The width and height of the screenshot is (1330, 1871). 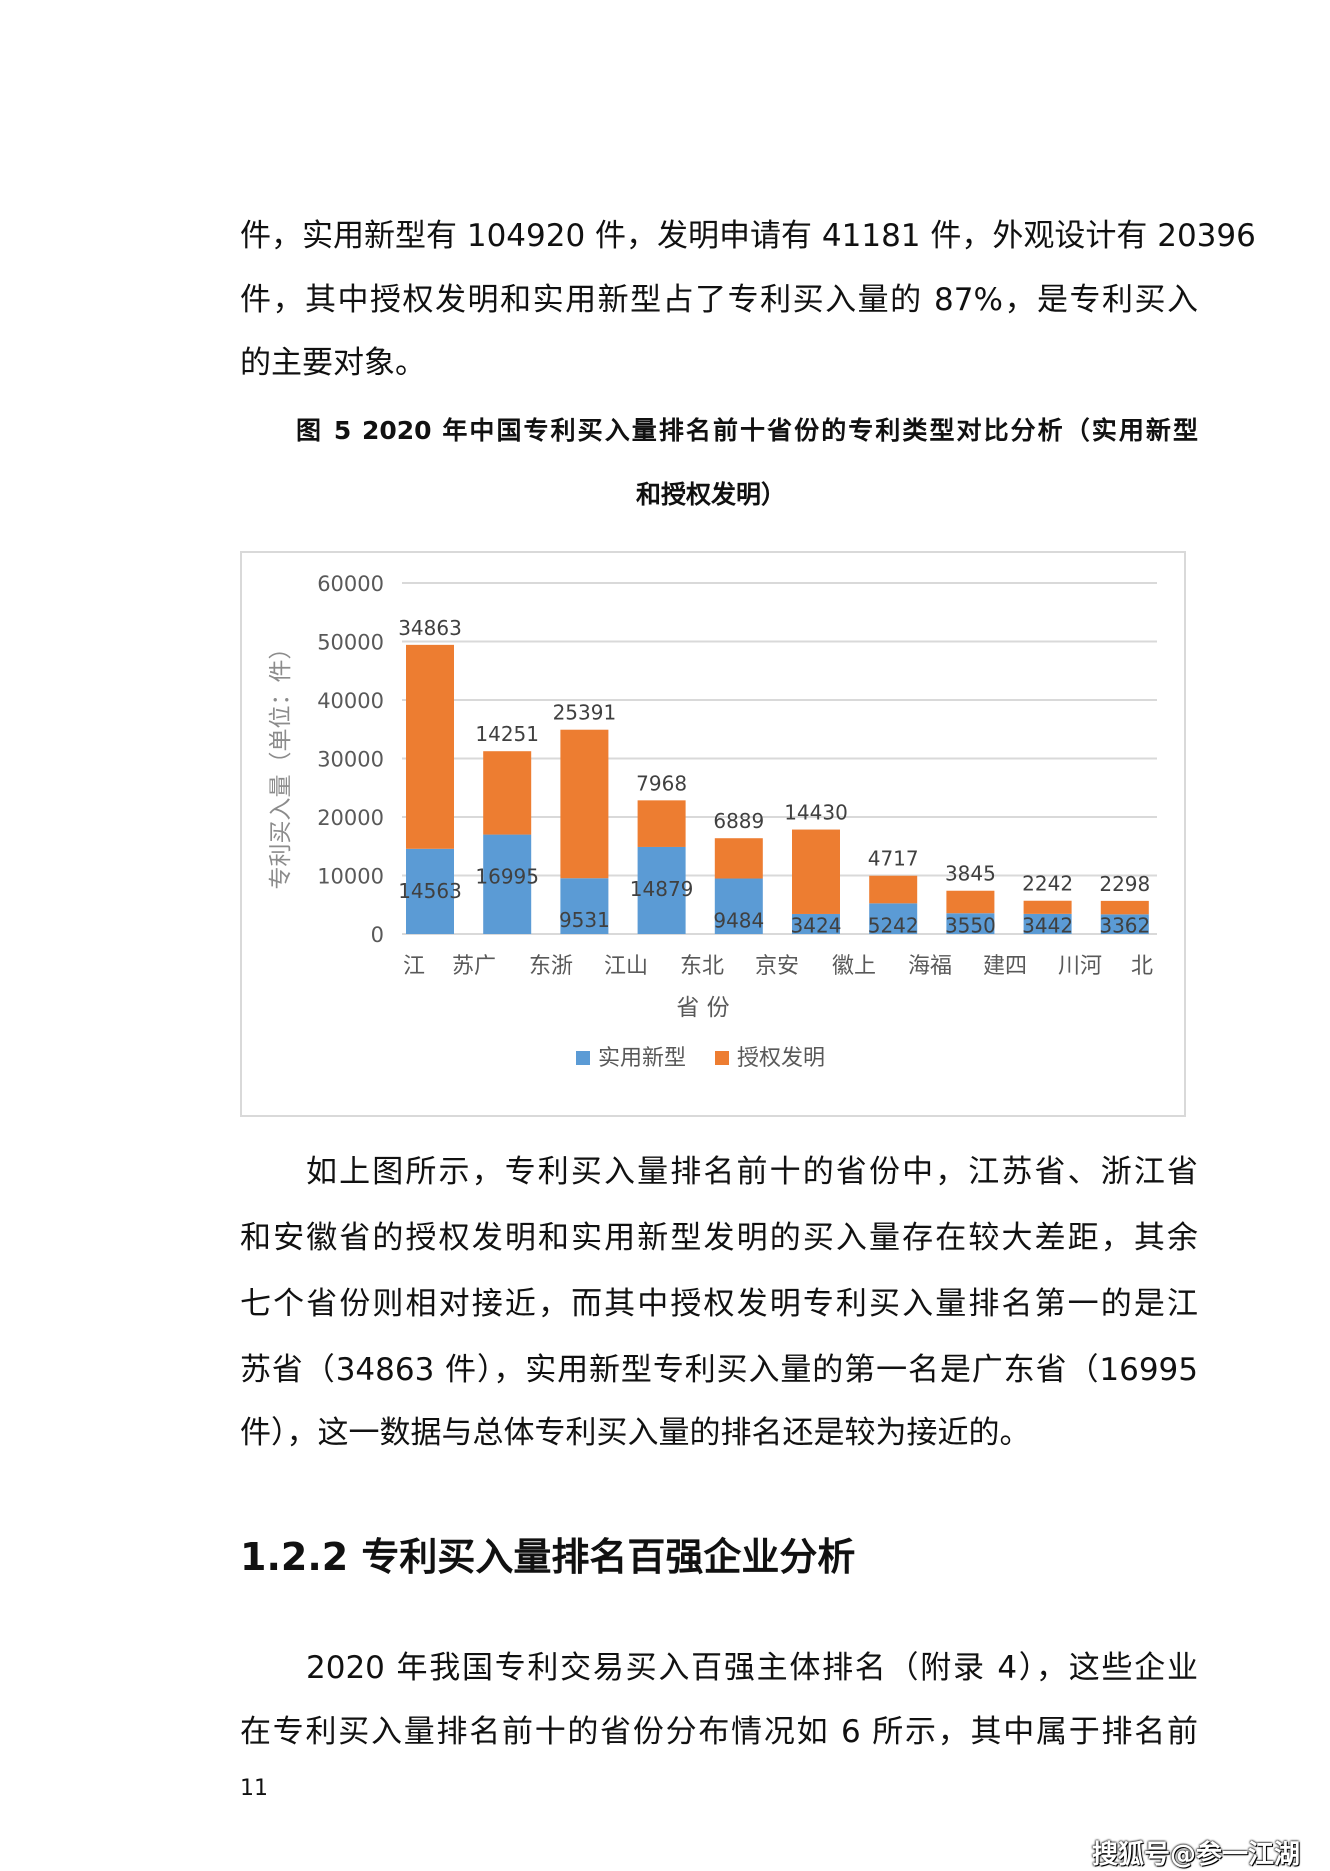 What do you see at coordinates (781, 1058) in the screenshot?
I see `legend-label-granted-invention: 授权发明` at bounding box center [781, 1058].